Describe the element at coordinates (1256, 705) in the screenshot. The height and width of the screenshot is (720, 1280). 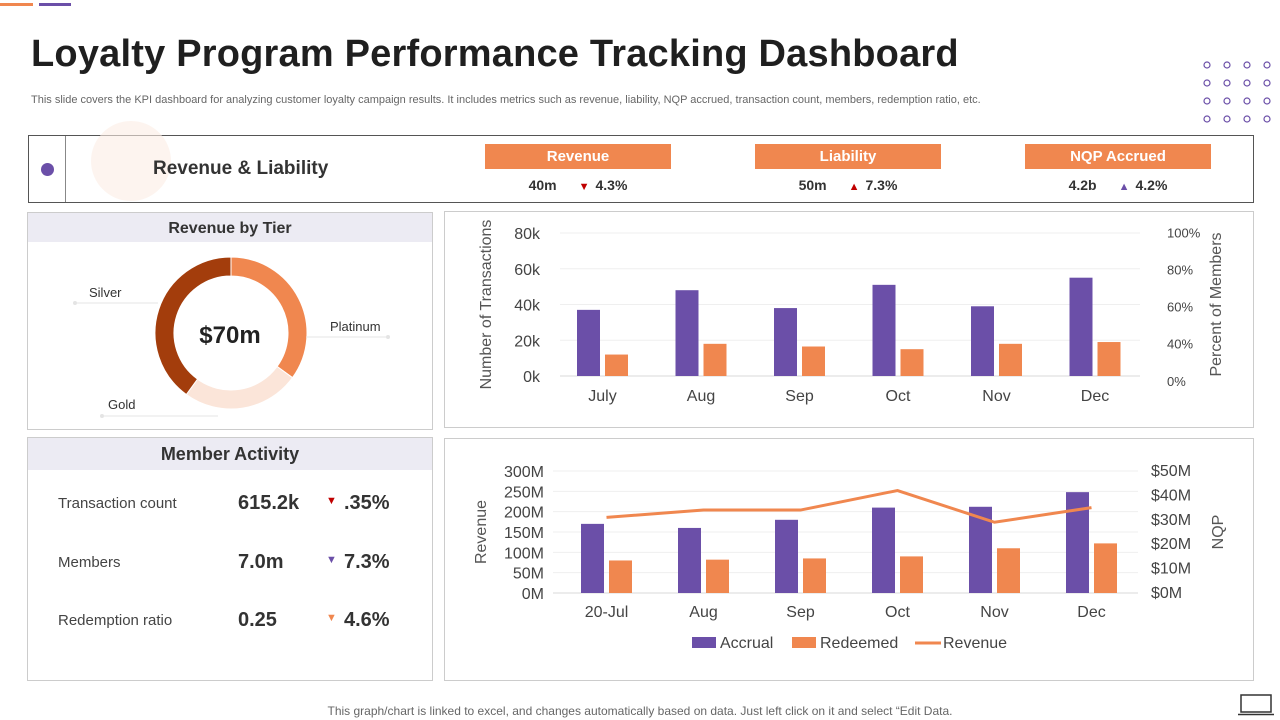
I see `laptop-icon` at that location.